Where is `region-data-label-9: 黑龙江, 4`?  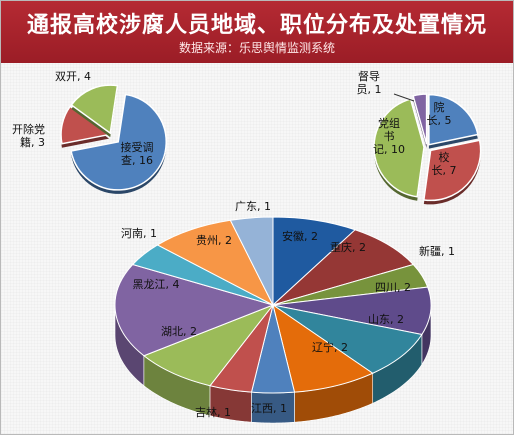 region-data-label-9: 黑龙江, 4 is located at coordinates (156, 284).